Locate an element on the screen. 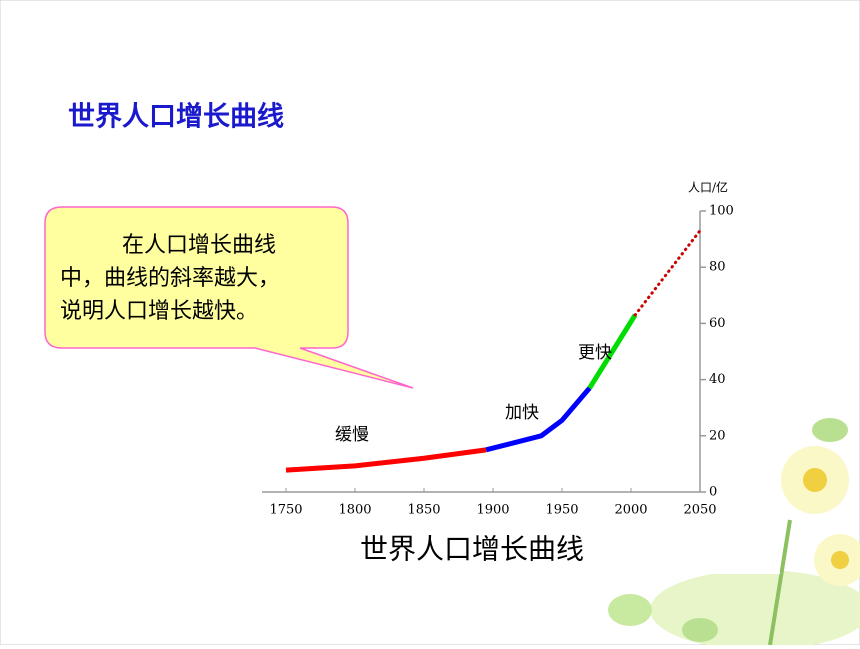 The height and width of the screenshot is (649, 860). y-tick-label: 60 is located at coordinates (717, 323).